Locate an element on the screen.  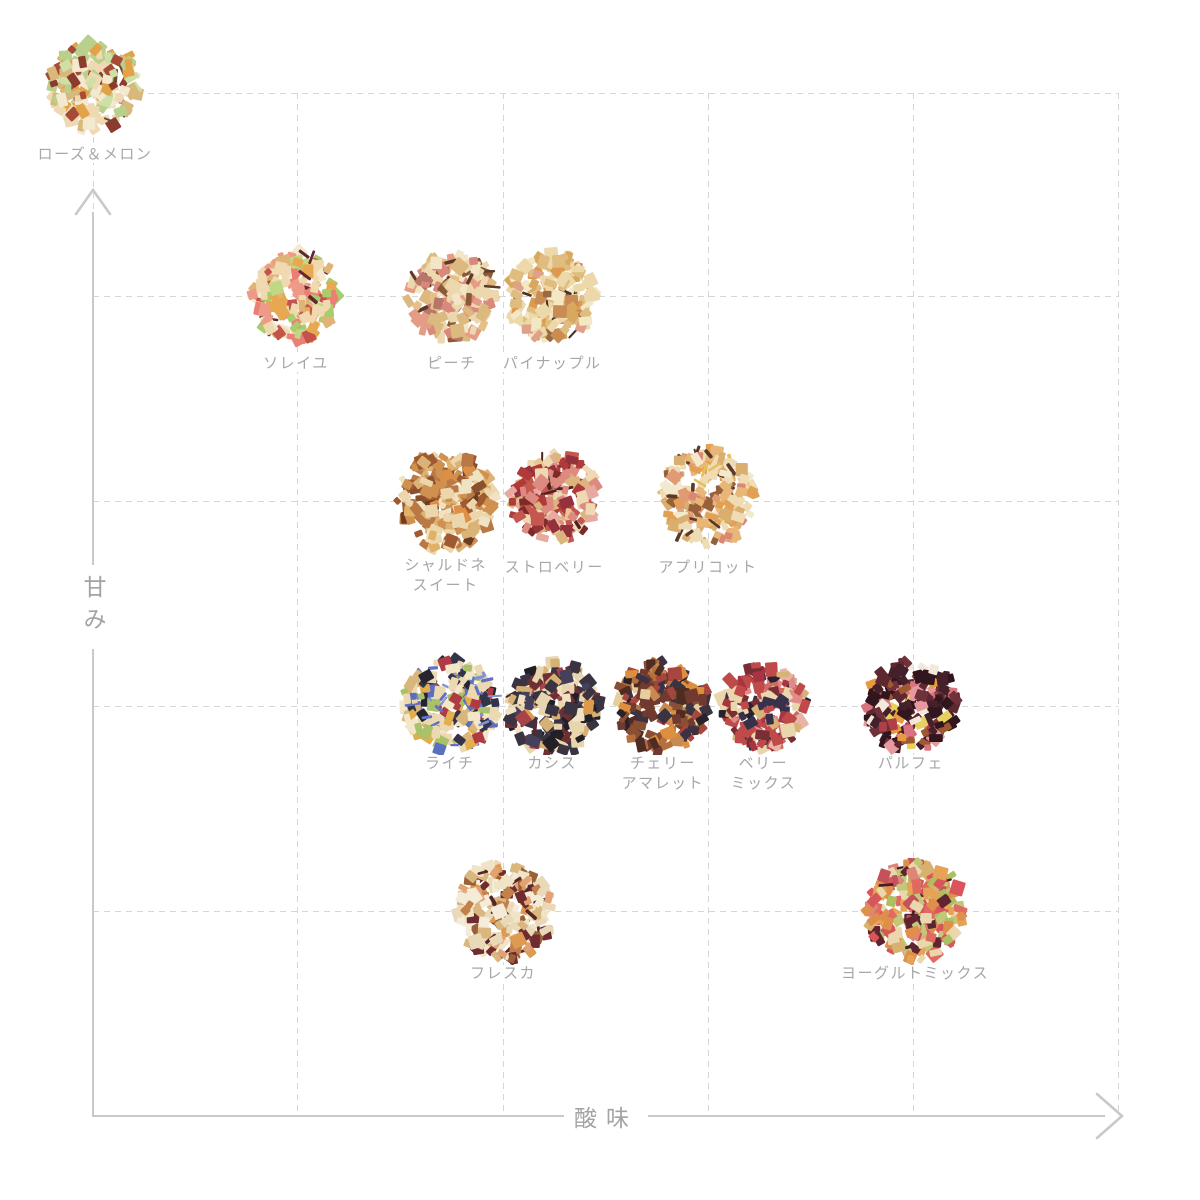
x-axis-label: 酸味 is located at coordinates (606, 1116).